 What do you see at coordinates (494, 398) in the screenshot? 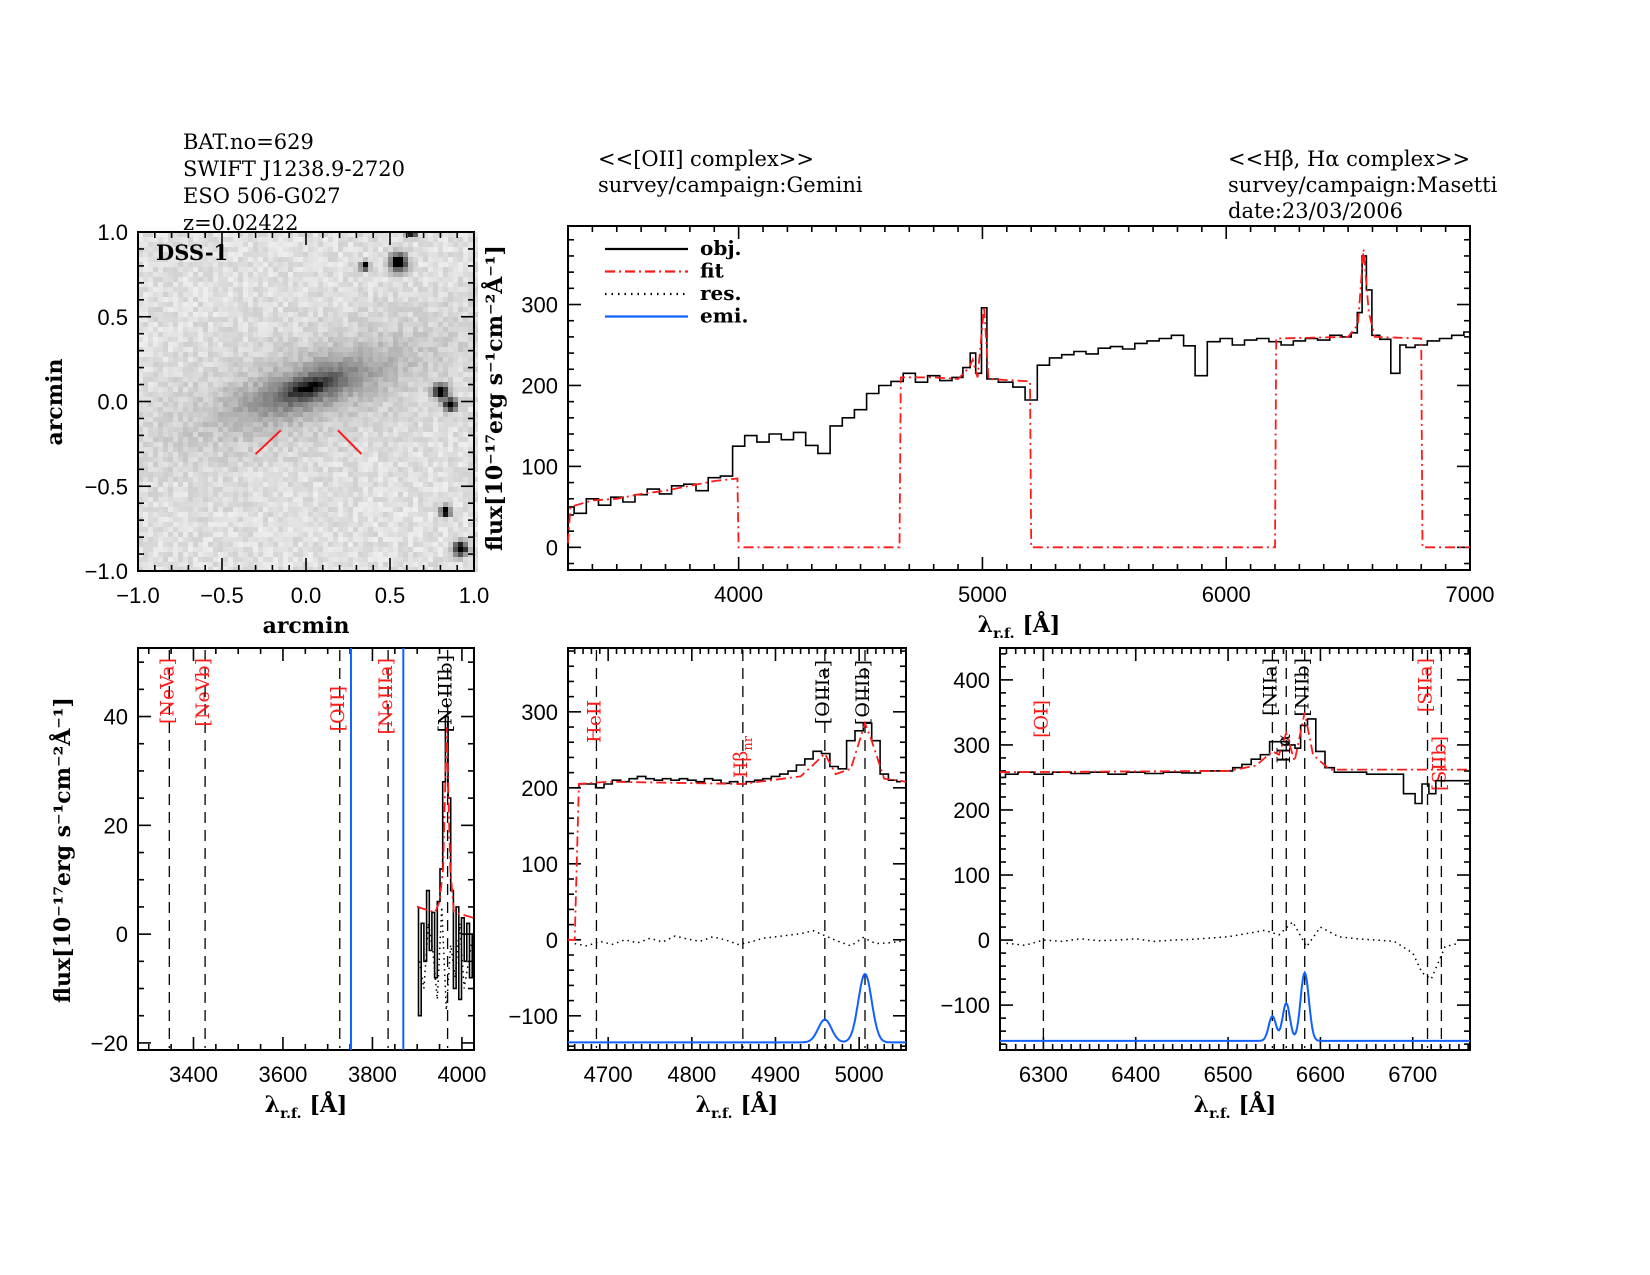
I see `y-axis-label: flux[10⁻¹⁷erg s⁻¹cm⁻²Å⁻¹]` at bounding box center [494, 398].